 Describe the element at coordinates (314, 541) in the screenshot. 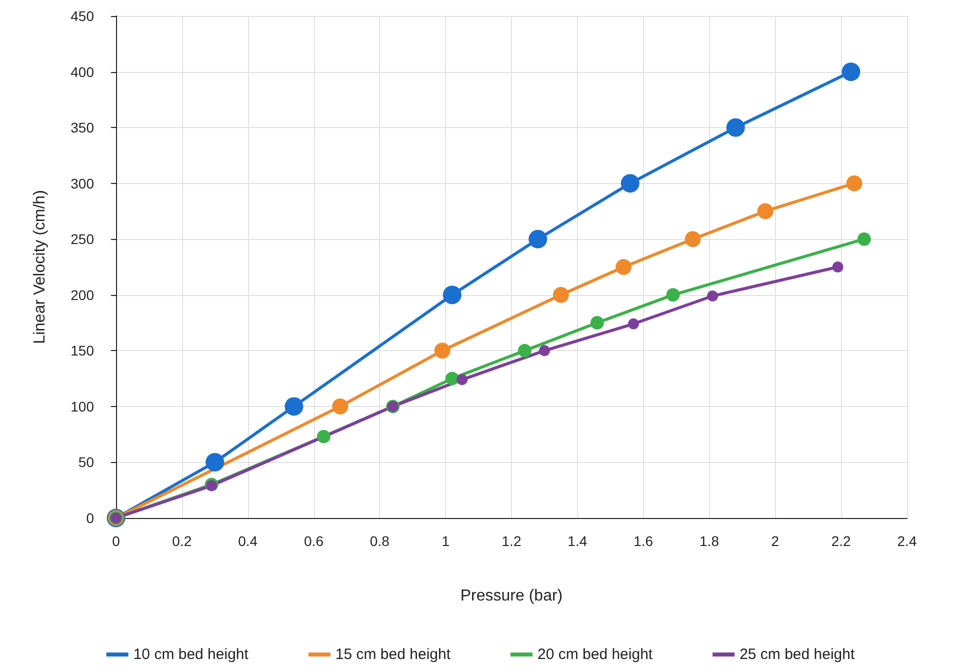

I see `x-tick-label: 0.6` at that location.